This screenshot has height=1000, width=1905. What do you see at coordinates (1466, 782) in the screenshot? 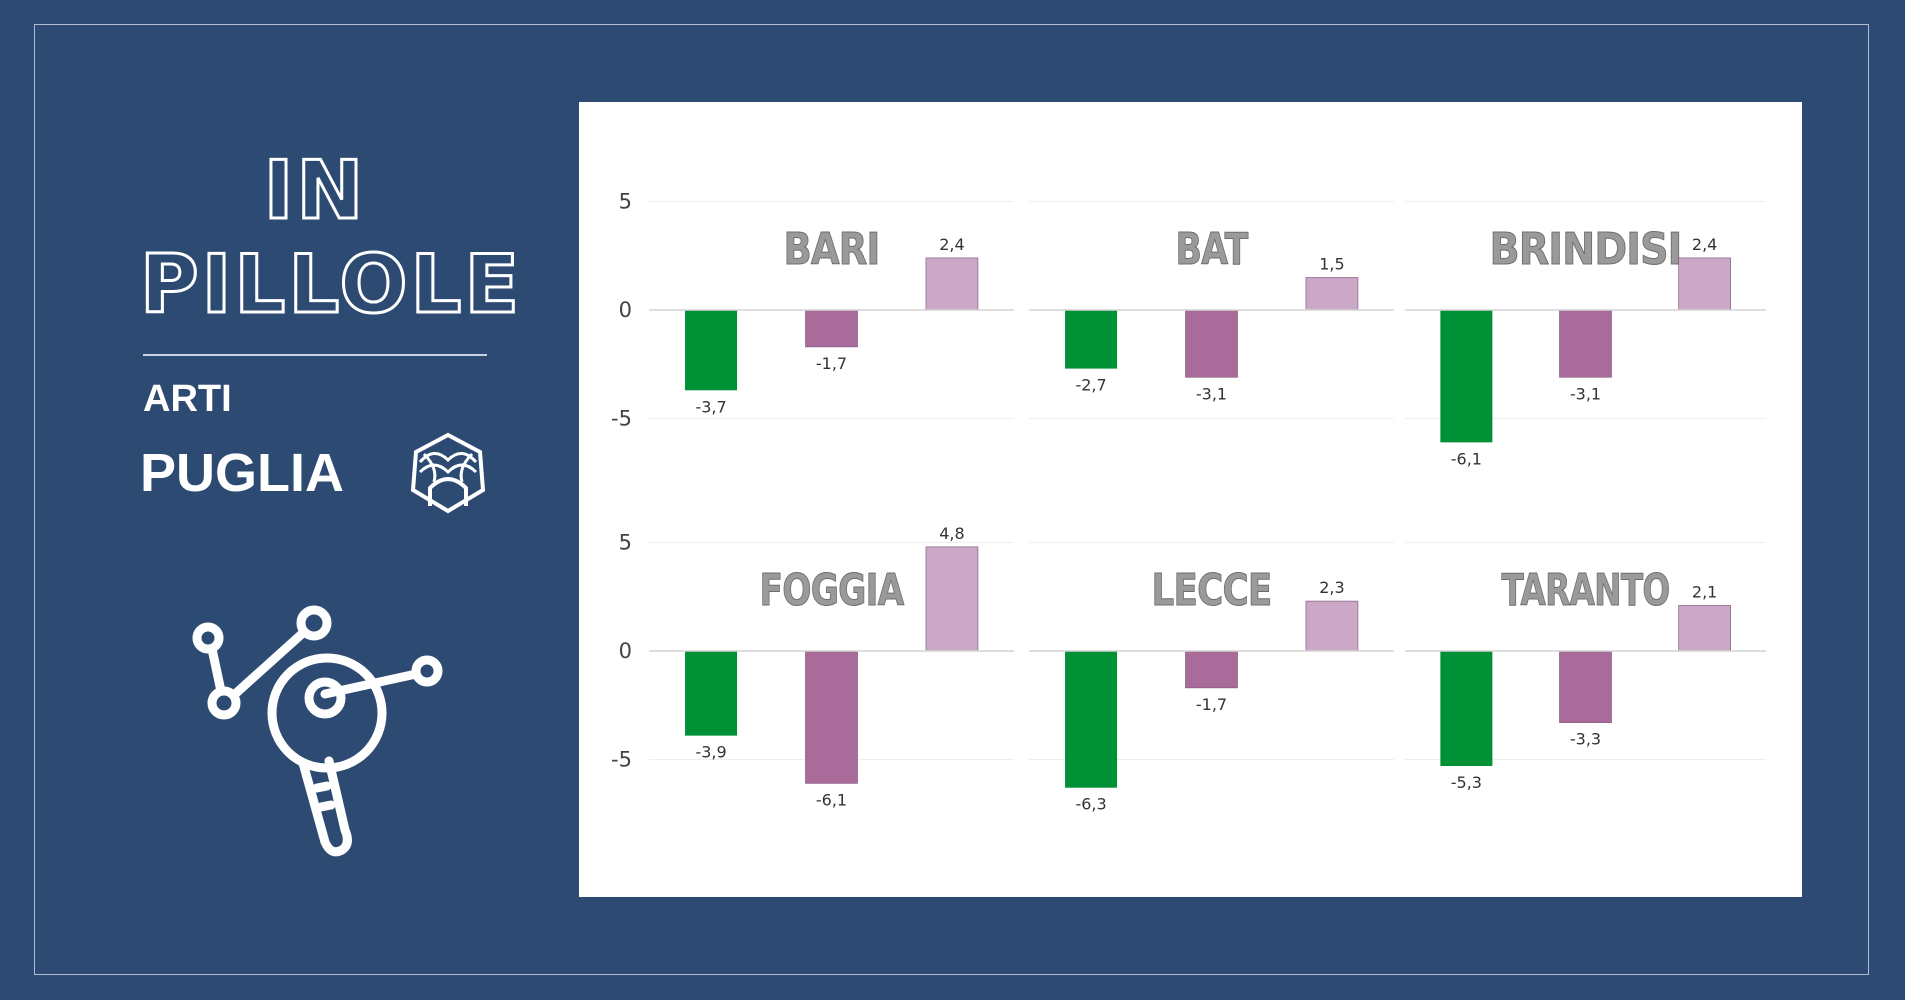
I see `data-label: -5,3` at bounding box center [1466, 782].